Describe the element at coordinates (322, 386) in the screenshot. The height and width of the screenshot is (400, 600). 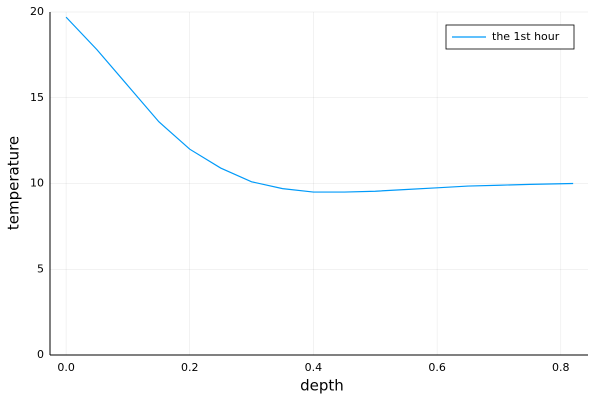
I see `x-axis-label: depth` at that location.